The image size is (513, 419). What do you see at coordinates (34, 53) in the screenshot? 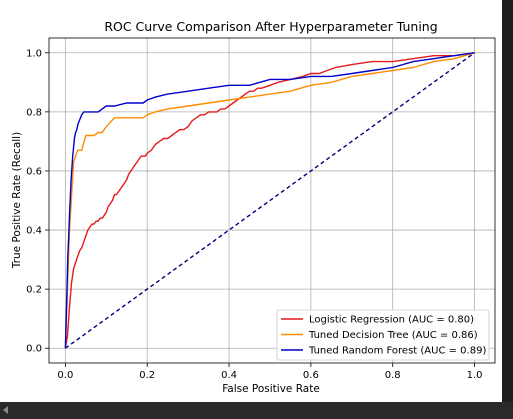
I see `y-tick-label: 1.0` at bounding box center [34, 53].